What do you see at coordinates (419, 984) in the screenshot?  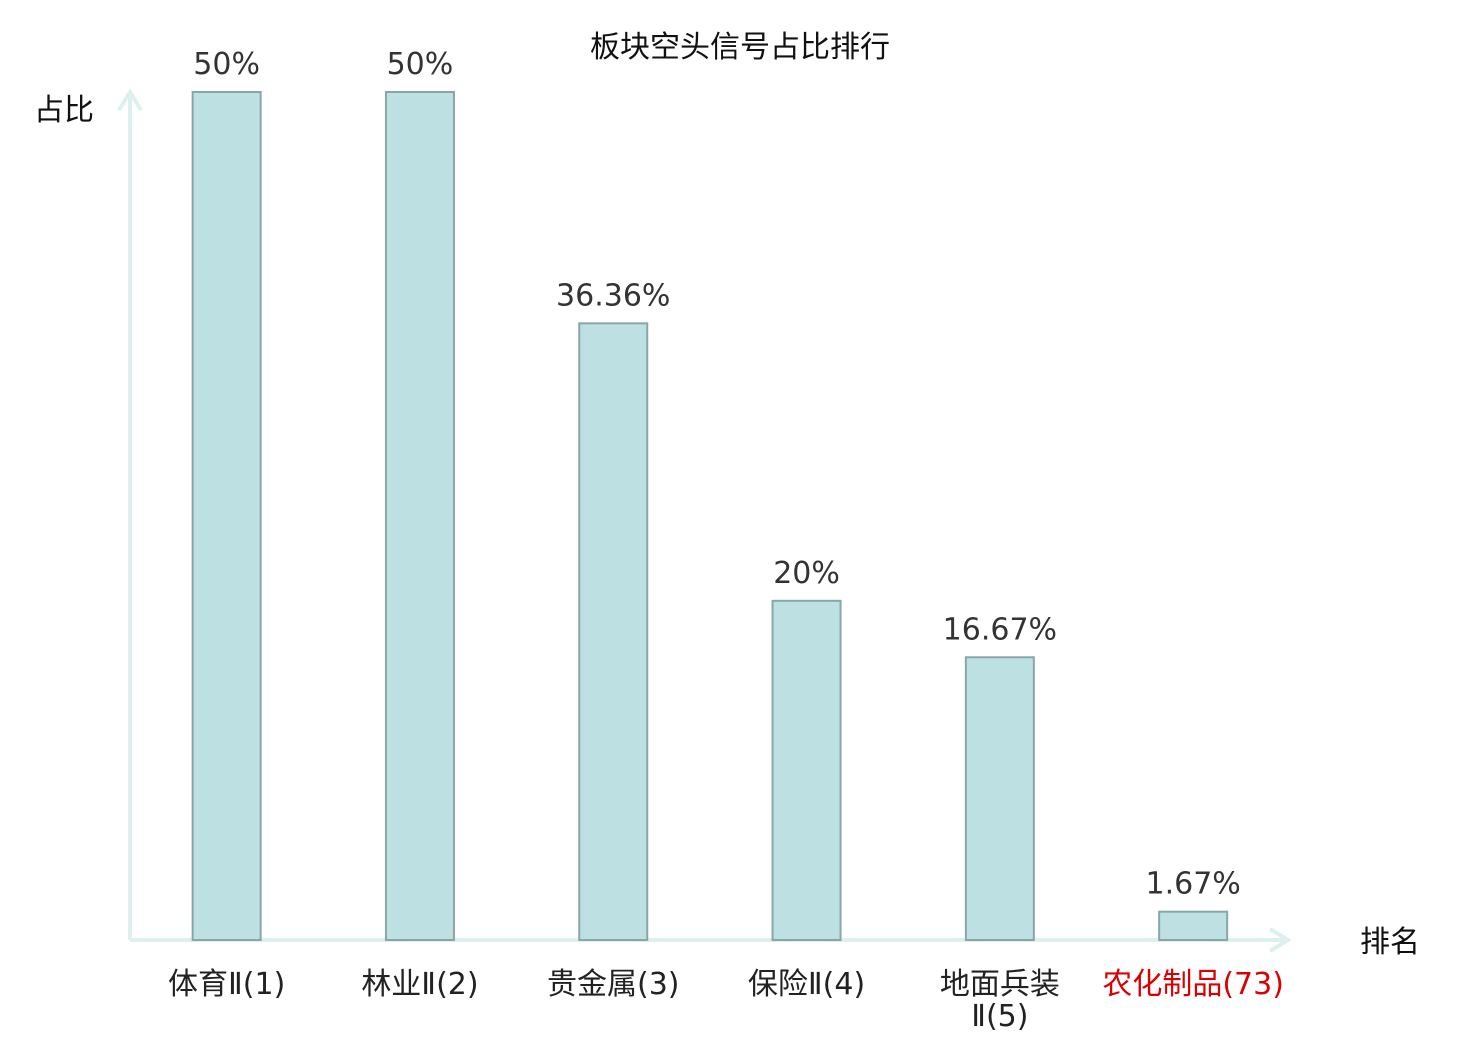 I see `category-label-2: 林业Ⅱ(2)` at bounding box center [419, 984].